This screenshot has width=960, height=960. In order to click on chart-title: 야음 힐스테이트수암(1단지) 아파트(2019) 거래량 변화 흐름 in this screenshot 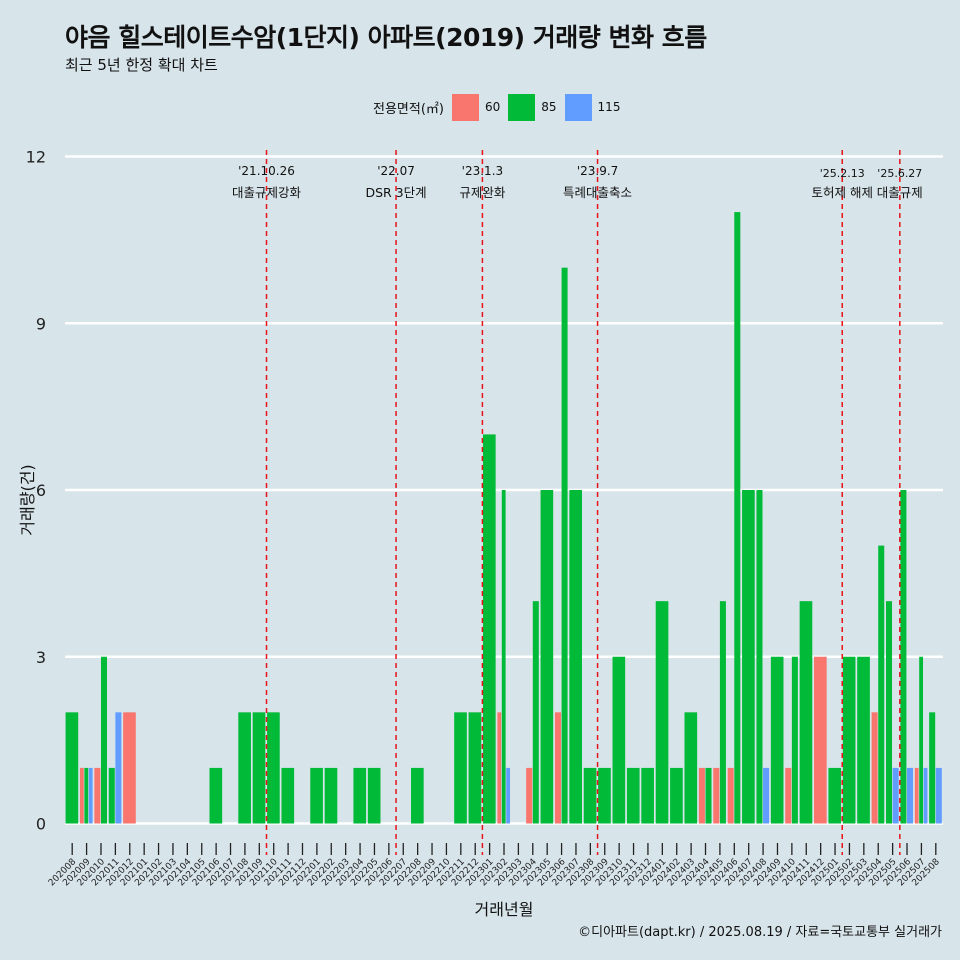, I will do `click(386, 37)`.